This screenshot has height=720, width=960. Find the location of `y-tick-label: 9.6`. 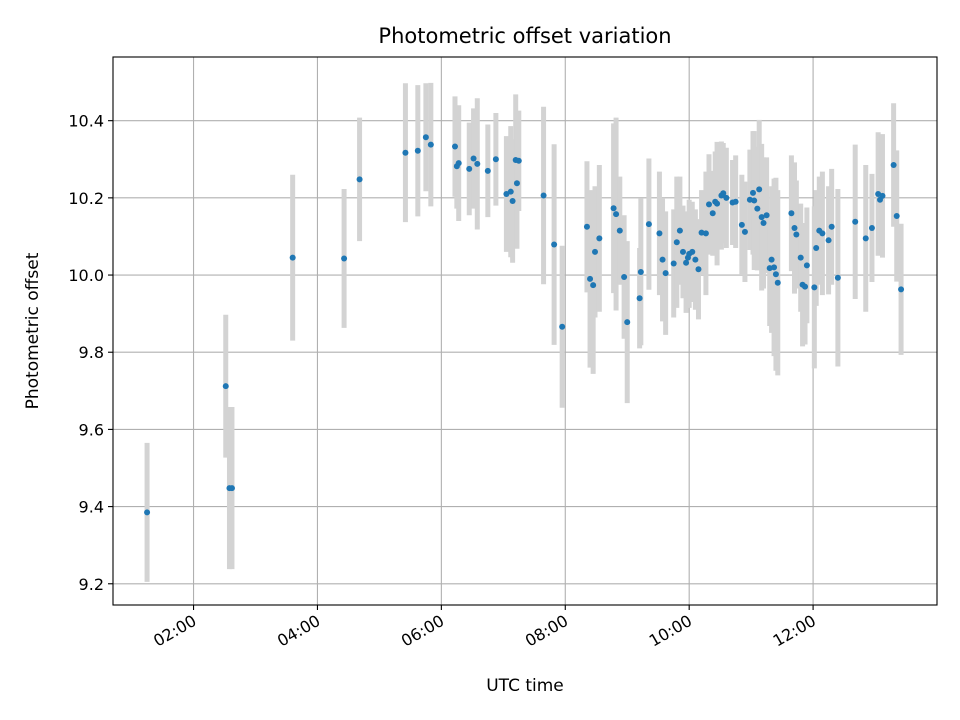

y-tick-label: 9.6 is located at coordinates (91, 429).